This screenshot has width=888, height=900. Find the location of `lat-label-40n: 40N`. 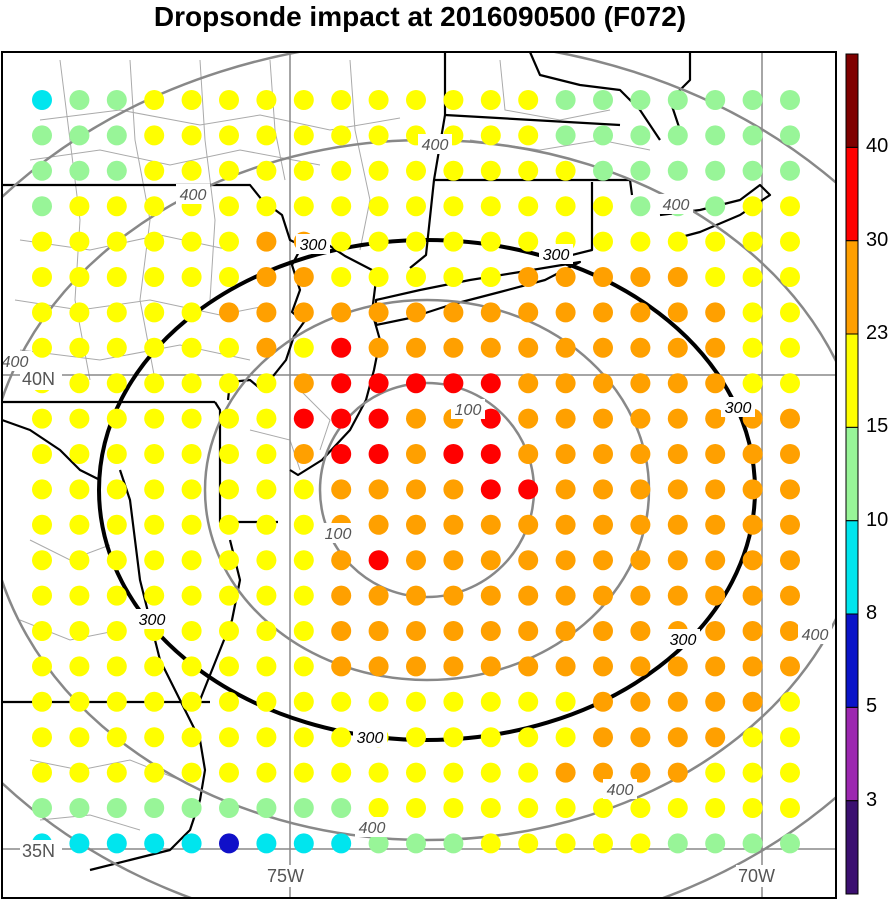

lat-label-40n: 40N is located at coordinates (38, 379).